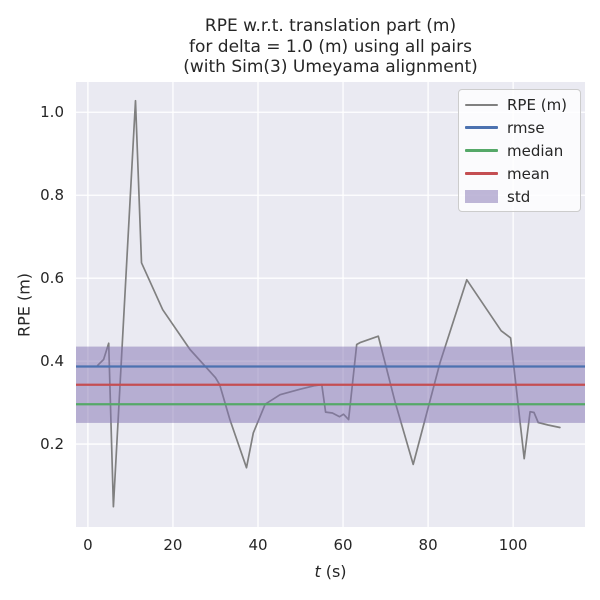 The width and height of the screenshot is (600, 600). Describe the element at coordinates (52, 361) in the screenshot. I see `y-tick-label: 0.4` at that location.